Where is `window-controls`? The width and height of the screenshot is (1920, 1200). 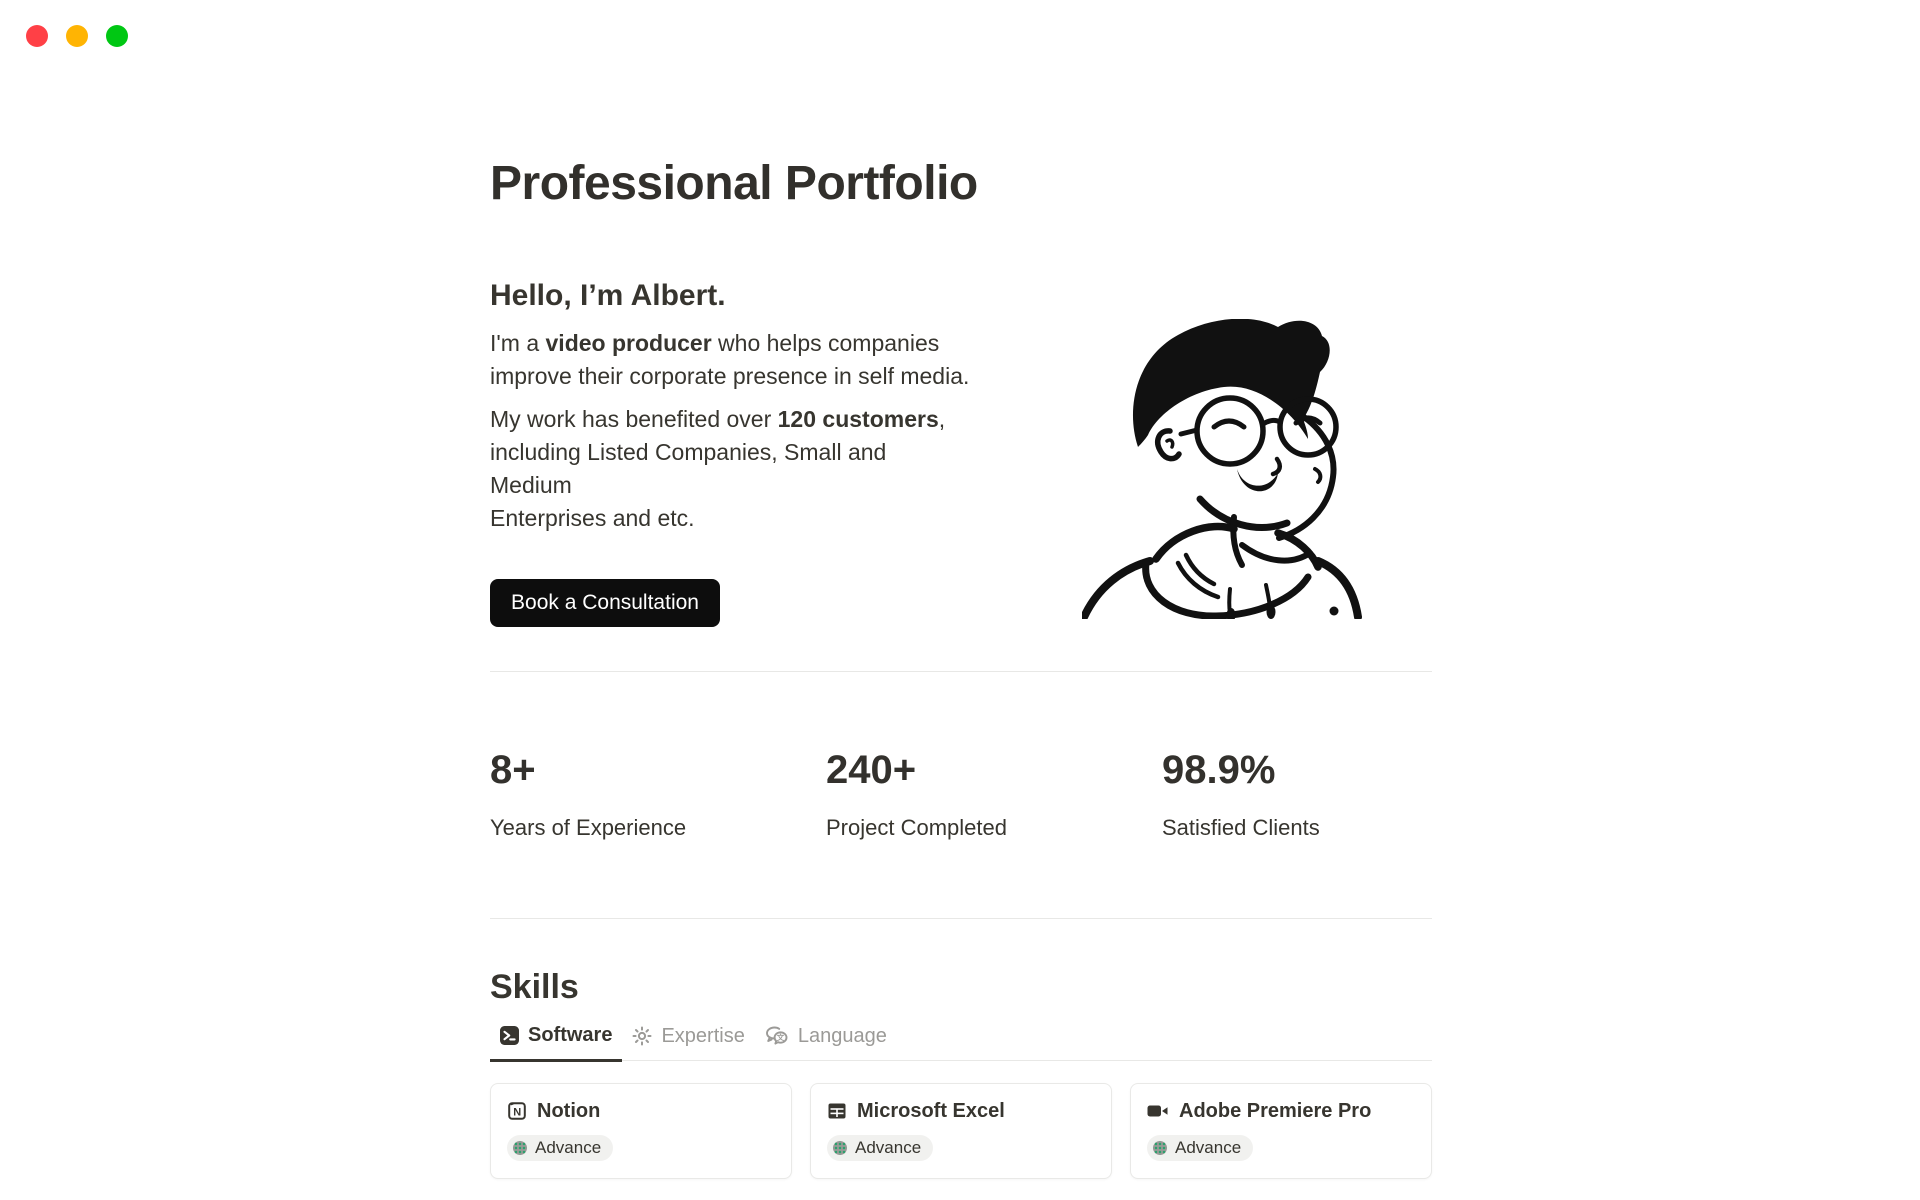
window-controls is located at coordinates (77, 36).